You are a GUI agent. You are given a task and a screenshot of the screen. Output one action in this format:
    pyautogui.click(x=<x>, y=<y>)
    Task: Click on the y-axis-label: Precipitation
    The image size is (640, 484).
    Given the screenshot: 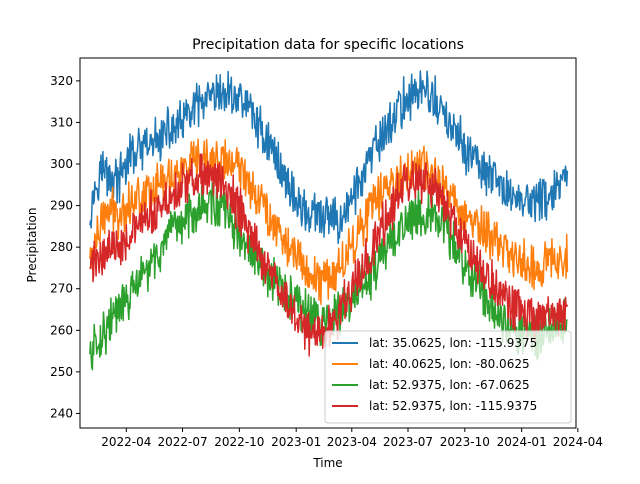 What is the action you would take?
    pyautogui.click(x=32, y=244)
    